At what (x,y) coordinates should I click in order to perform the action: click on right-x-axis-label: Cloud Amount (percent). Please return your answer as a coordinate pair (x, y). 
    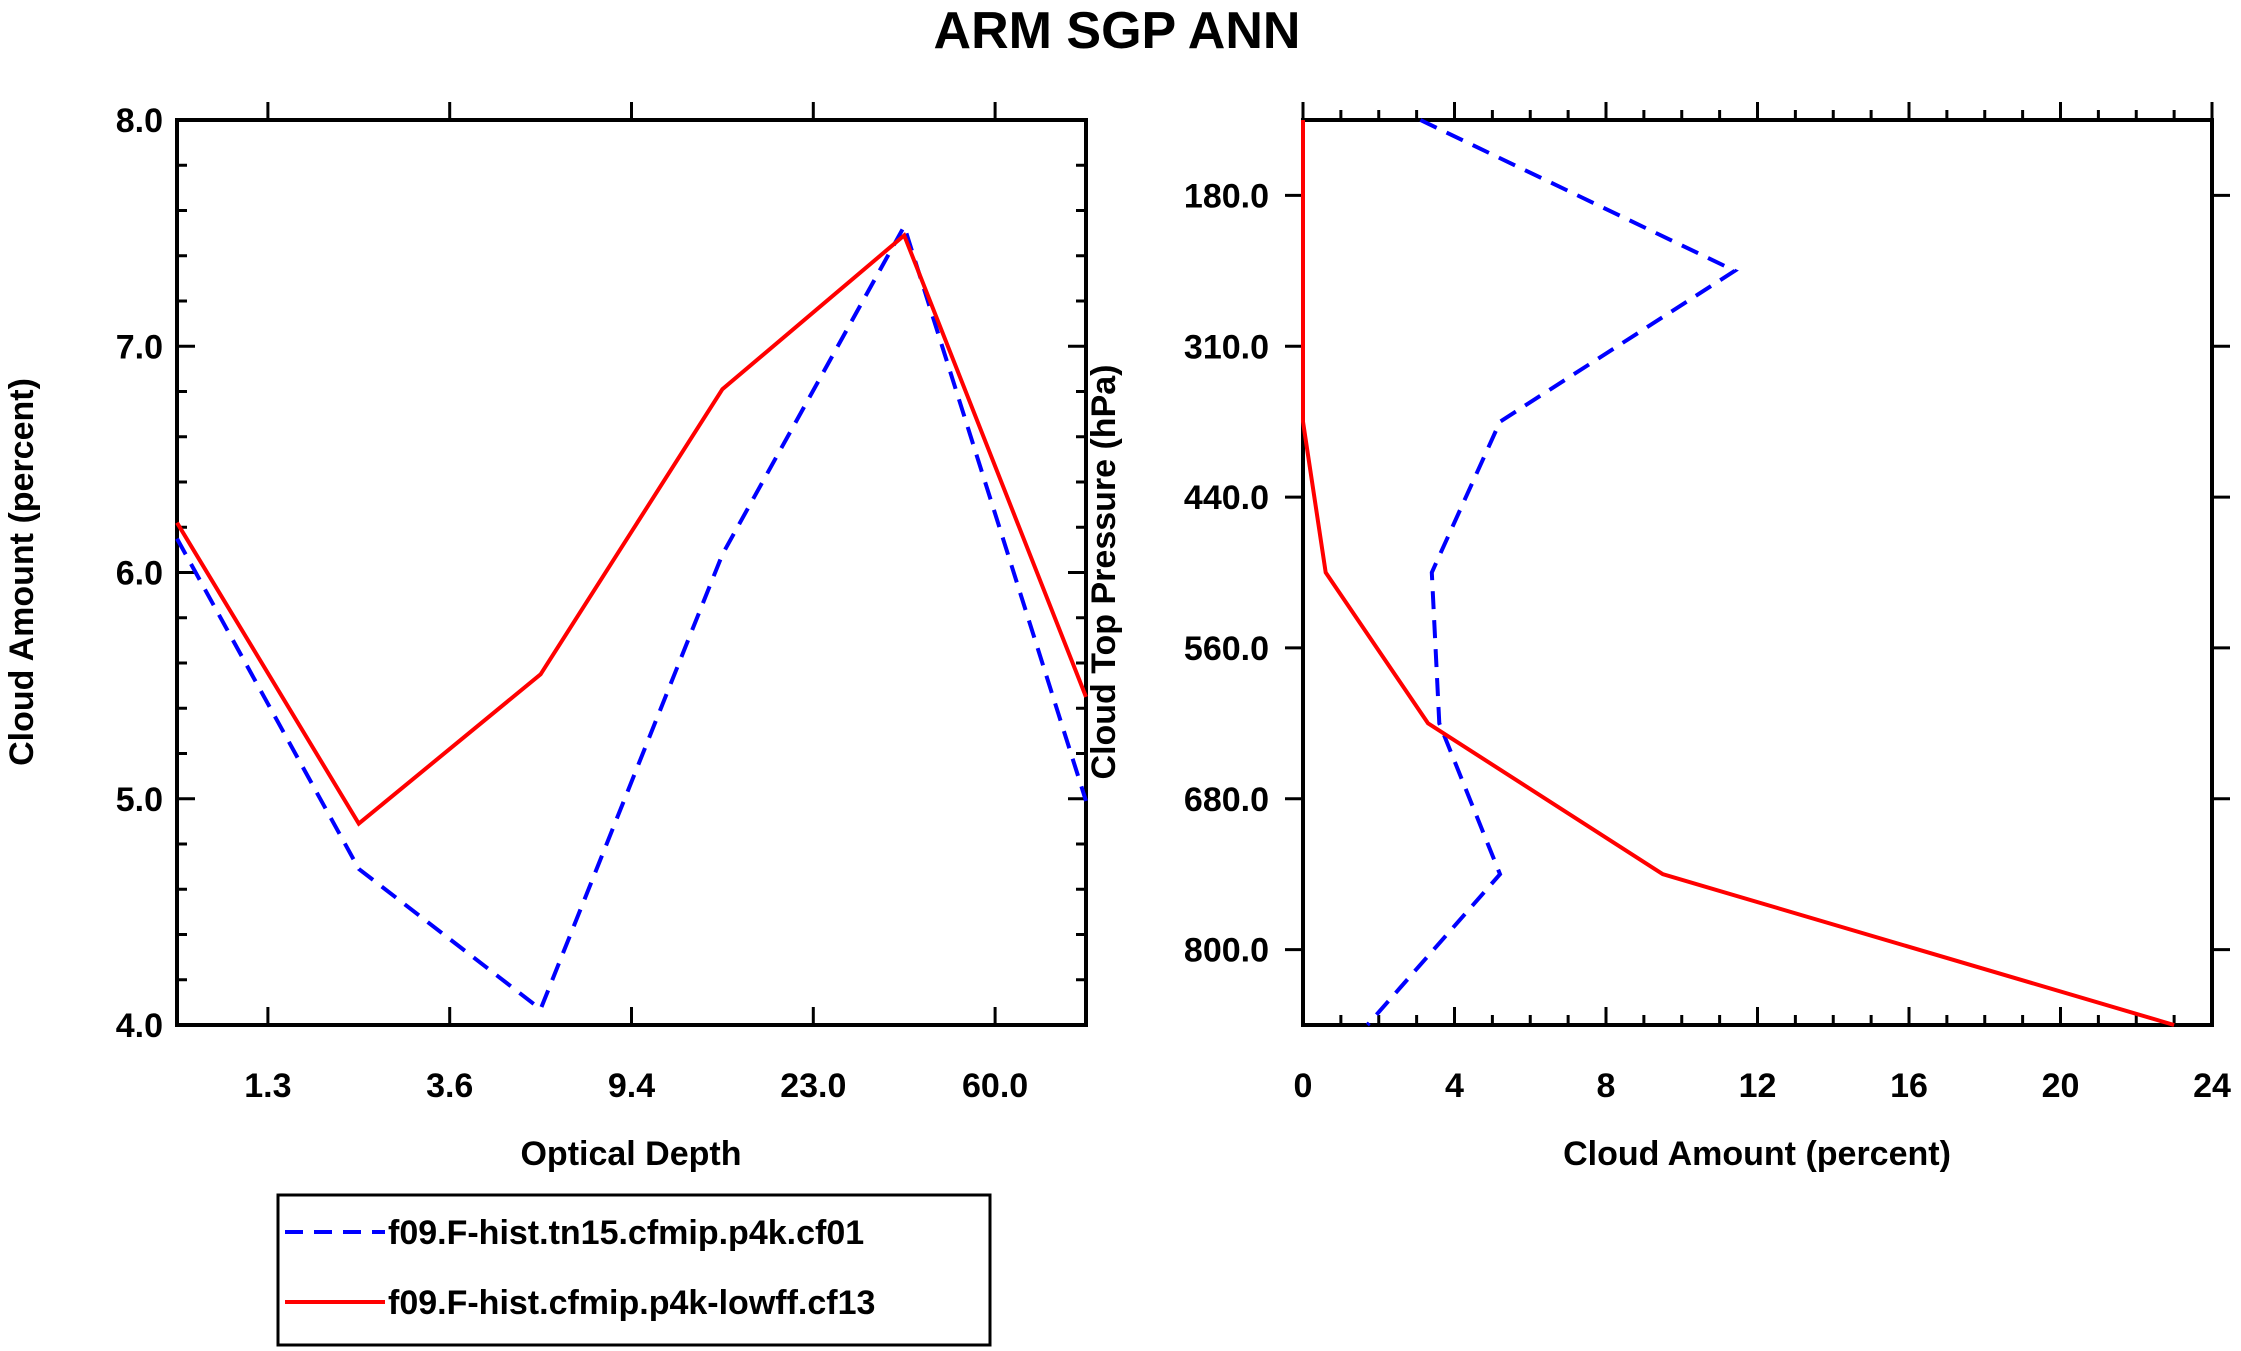
    Looking at the image, I should click on (1757, 1154).